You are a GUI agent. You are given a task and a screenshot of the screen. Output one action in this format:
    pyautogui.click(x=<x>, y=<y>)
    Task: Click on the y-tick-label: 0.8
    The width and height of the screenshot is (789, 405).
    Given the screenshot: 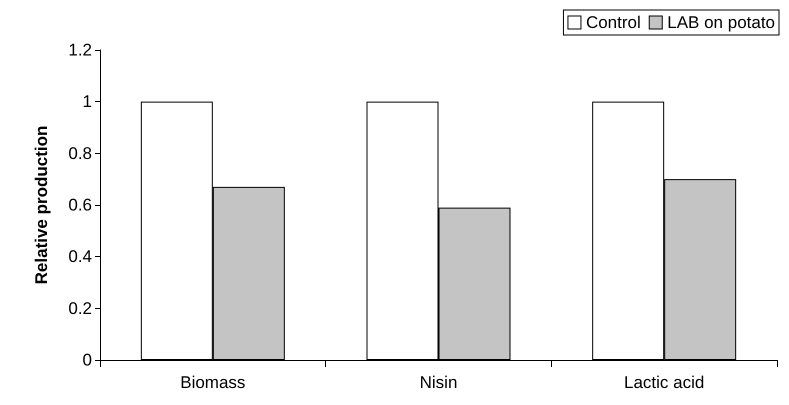 What is the action you would take?
    pyautogui.click(x=80, y=153)
    